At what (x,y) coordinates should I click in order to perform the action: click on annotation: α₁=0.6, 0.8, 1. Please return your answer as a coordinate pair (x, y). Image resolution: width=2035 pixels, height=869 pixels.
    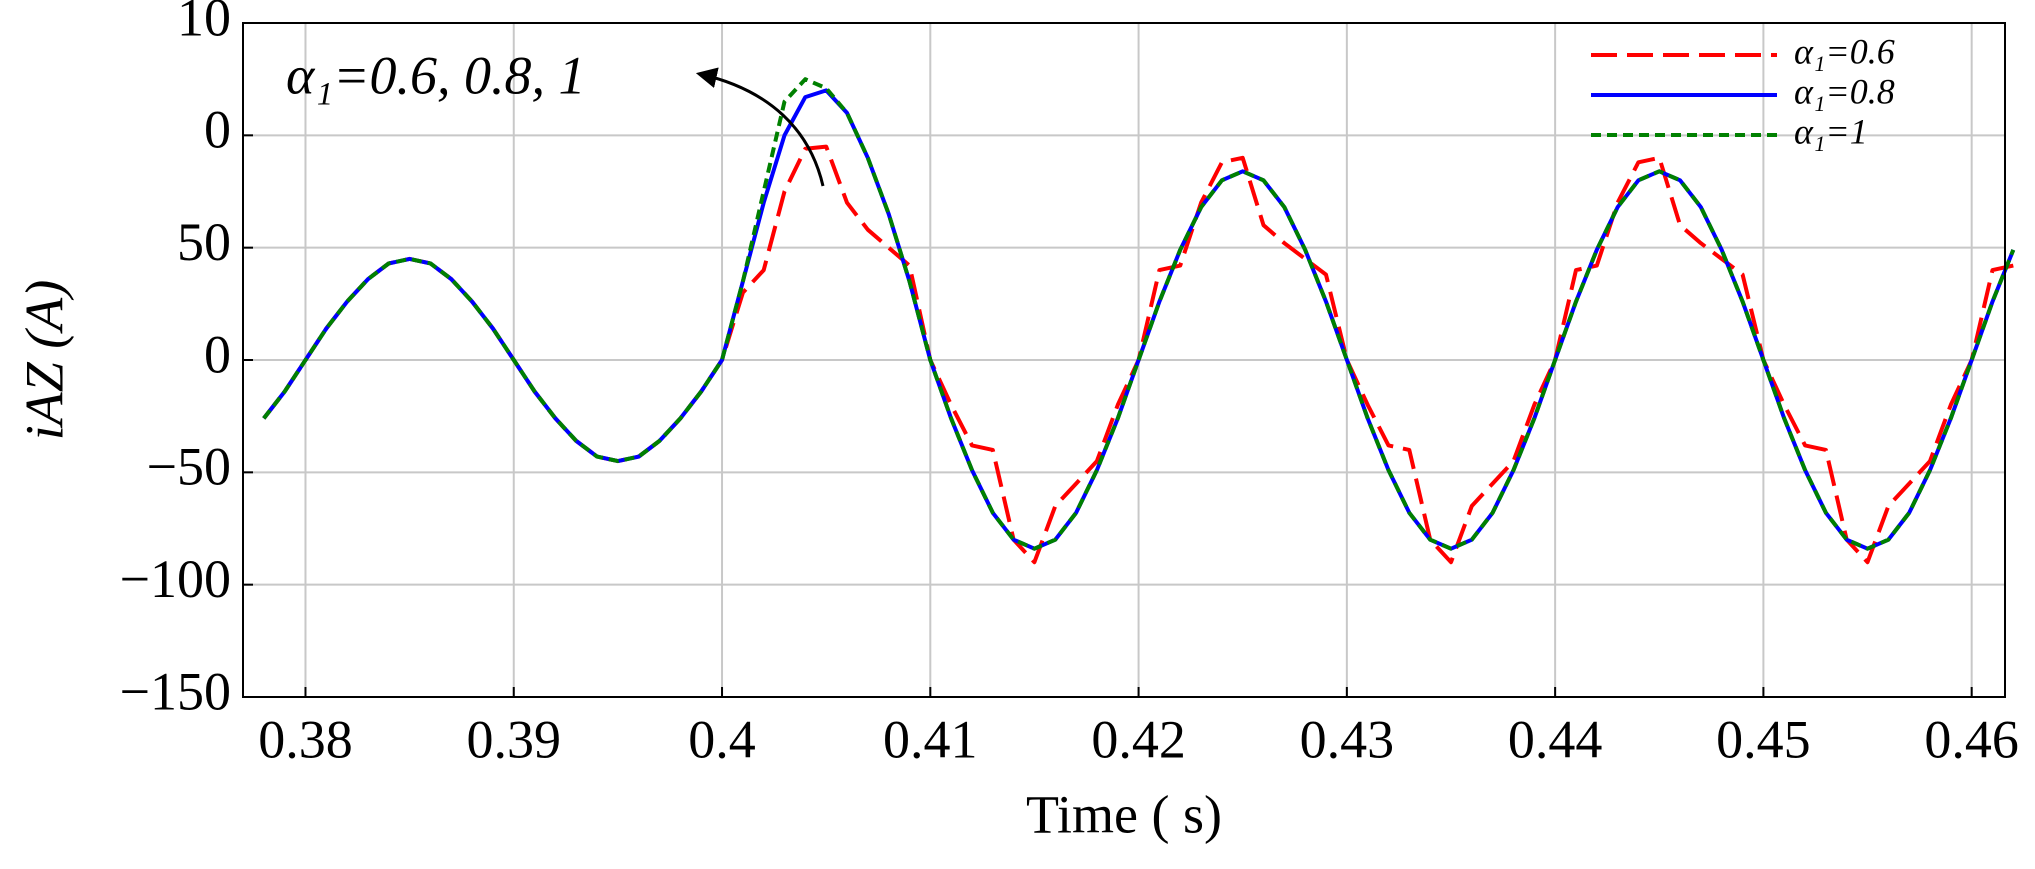
    Looking at the image, I should click on (436, 75).